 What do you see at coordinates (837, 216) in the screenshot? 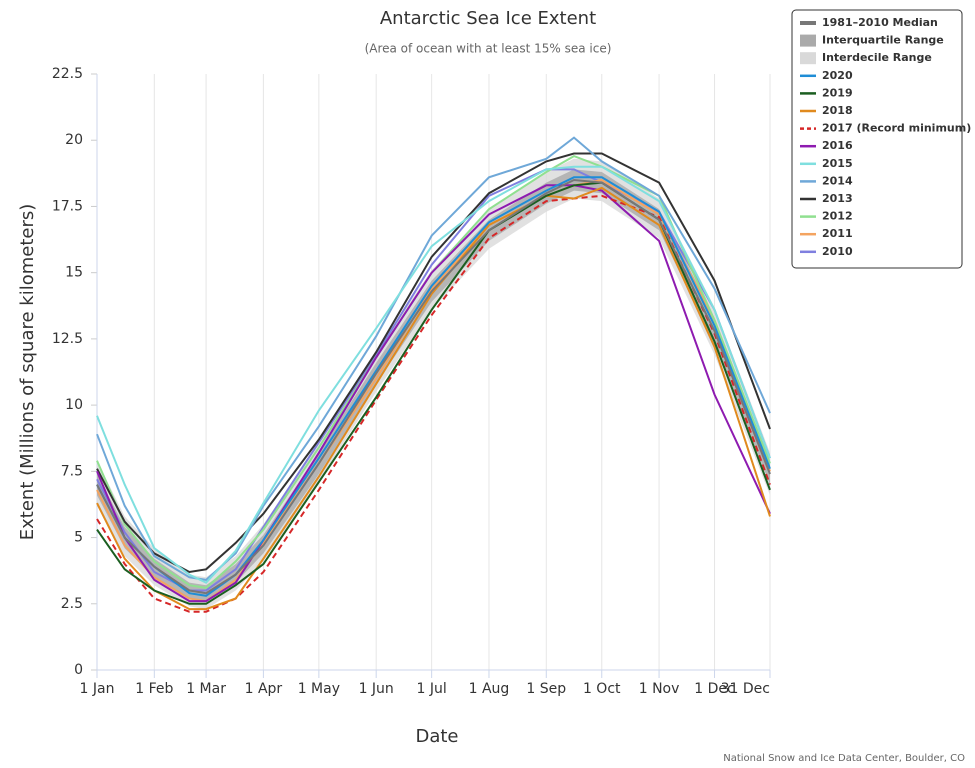
I see `legend-label: 2012` at bounding box center [837, 216].